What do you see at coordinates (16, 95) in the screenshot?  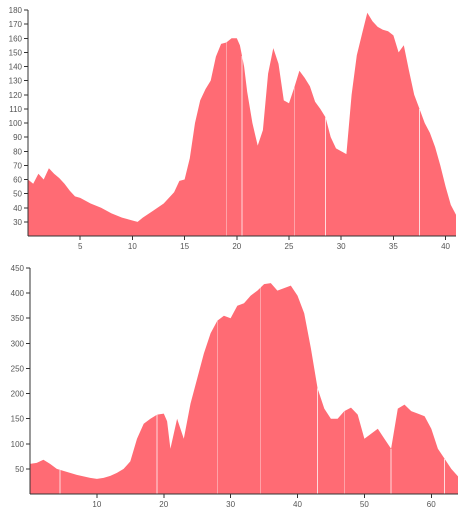 I see `y-tick-label: 120` at bounding box center [16, 95].